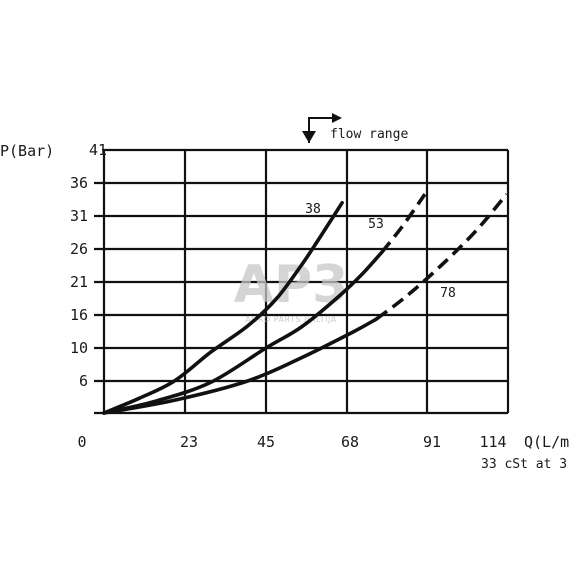 The height and width of the screenshot is (588, 588). What do you see at coordinates (81, 442) in the screenshot?
I see `x-tick-label: 0` at bounding box center [81, 442].